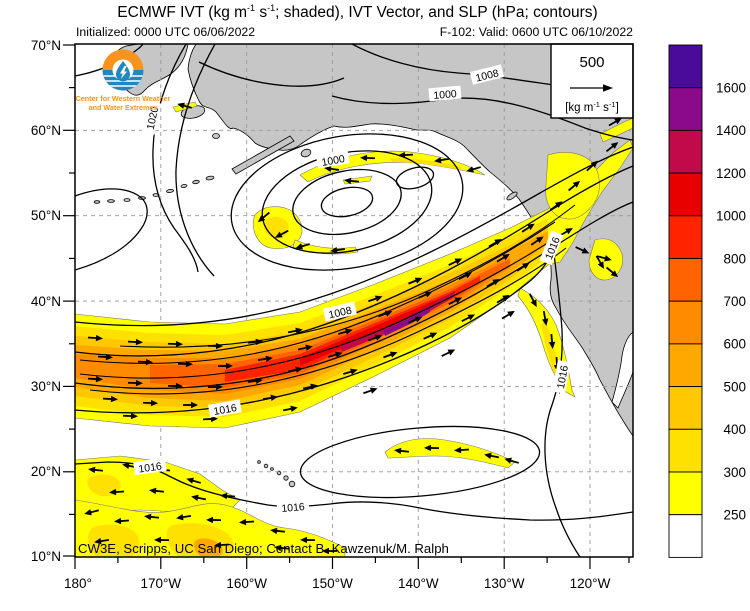  I want to click on colorbar-label-800: 800, so click(734, 258).